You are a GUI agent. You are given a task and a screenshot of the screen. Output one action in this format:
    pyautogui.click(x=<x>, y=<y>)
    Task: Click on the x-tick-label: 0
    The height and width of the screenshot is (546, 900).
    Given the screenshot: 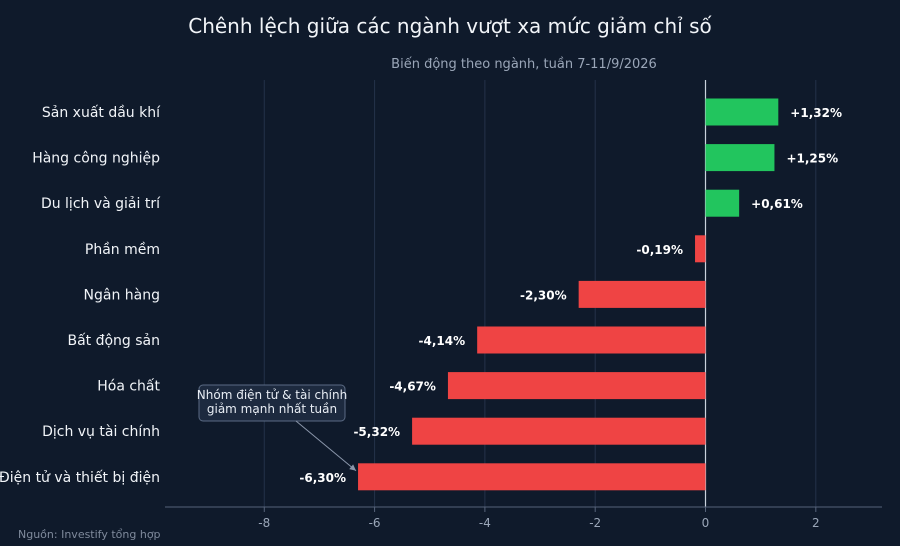 What is the action you would take?
    pyautogui.click(x=706, y=523)
    